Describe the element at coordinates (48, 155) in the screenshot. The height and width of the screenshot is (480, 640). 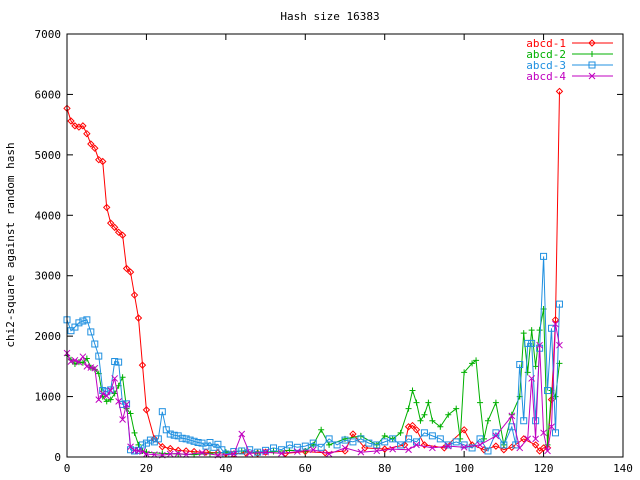
I see `y-tick-label: 5000` at that location.